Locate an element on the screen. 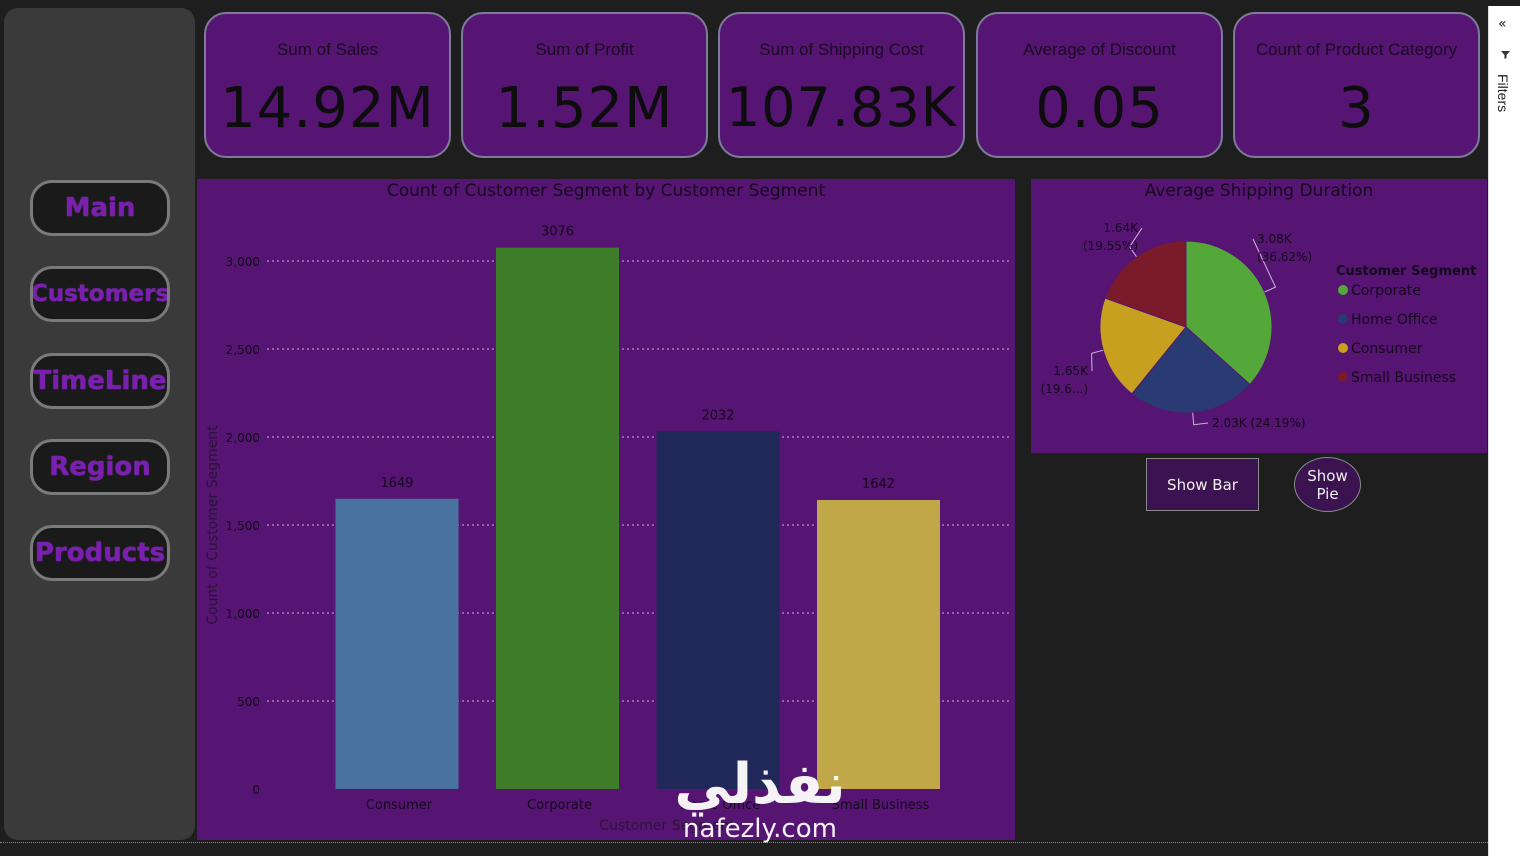  funnel-icon is located at coordinates (1505, 56).